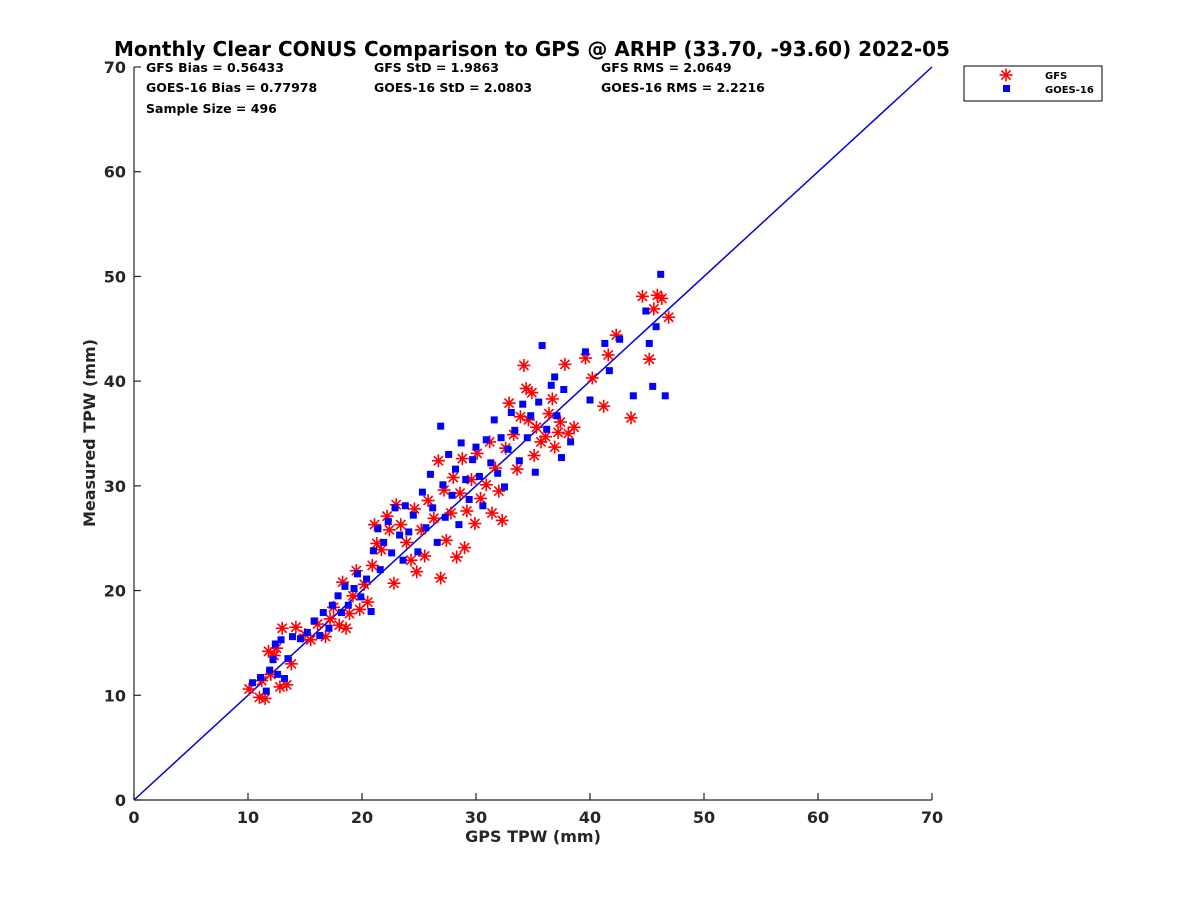  Describe the element at coordinates (818, 817) in the screenshot. I see `x-tick-label: 60` at that location.